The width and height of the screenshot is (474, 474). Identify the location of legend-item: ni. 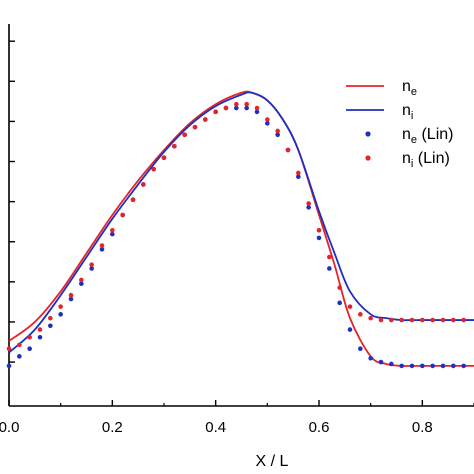
(379, 112).